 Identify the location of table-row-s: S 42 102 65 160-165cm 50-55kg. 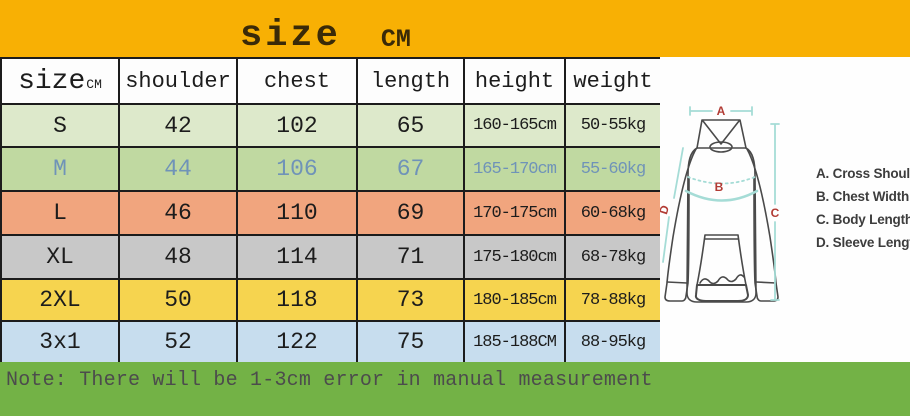
(331, 125).